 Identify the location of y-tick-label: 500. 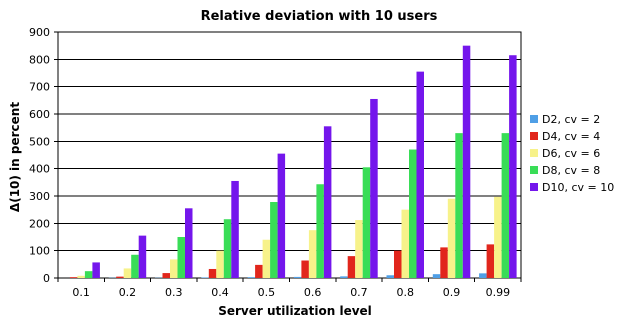
(39, 141).